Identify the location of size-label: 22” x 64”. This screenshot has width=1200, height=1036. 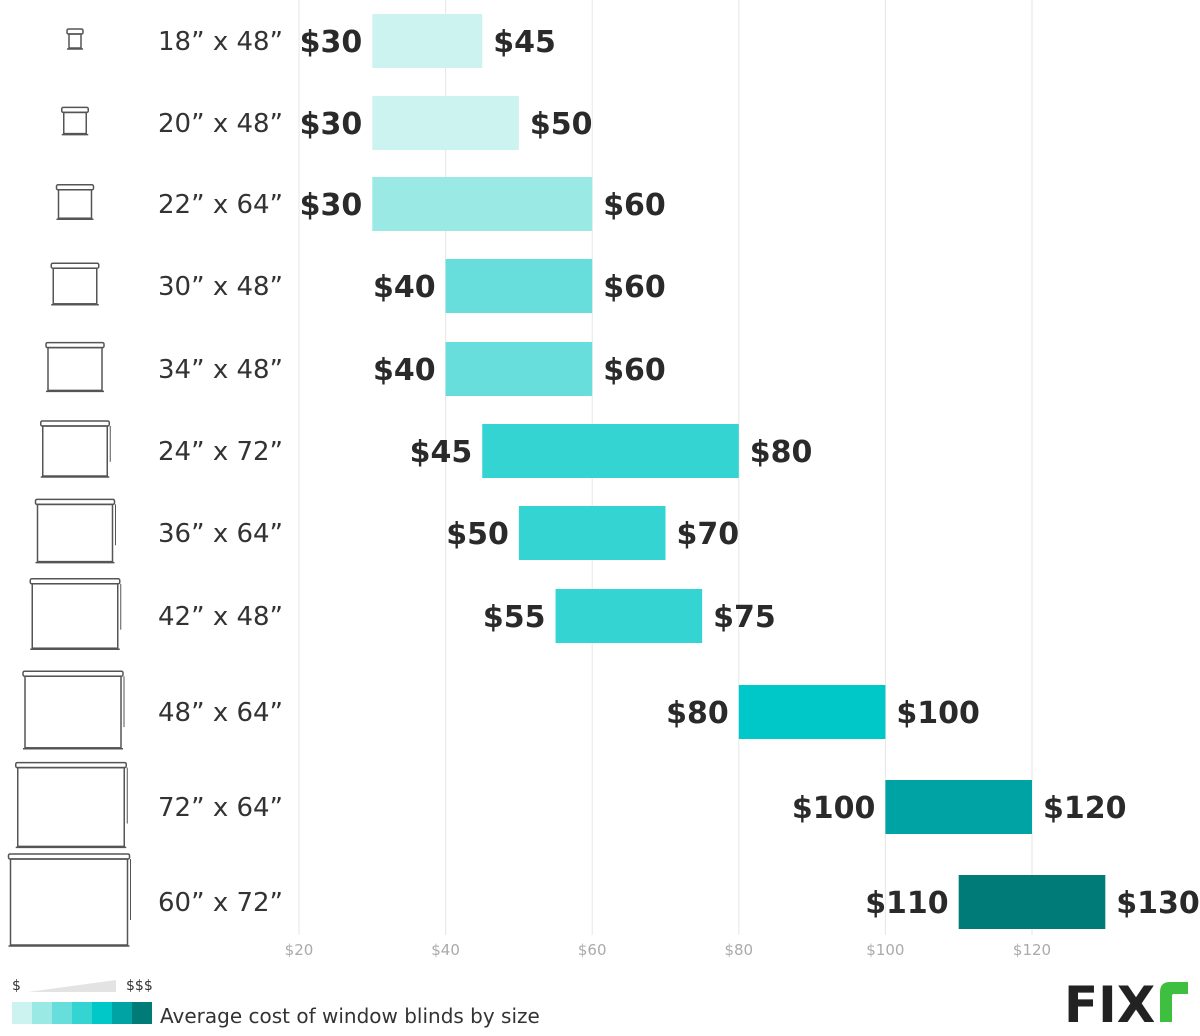
(220, 205).